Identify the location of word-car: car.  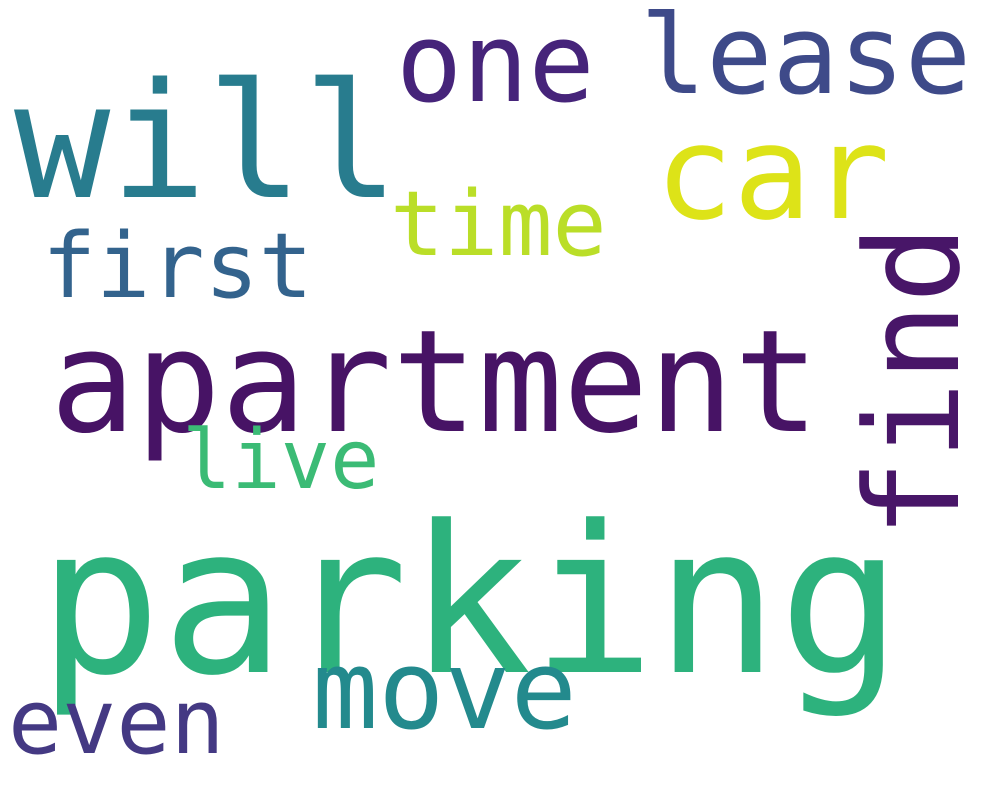
(772, 173).